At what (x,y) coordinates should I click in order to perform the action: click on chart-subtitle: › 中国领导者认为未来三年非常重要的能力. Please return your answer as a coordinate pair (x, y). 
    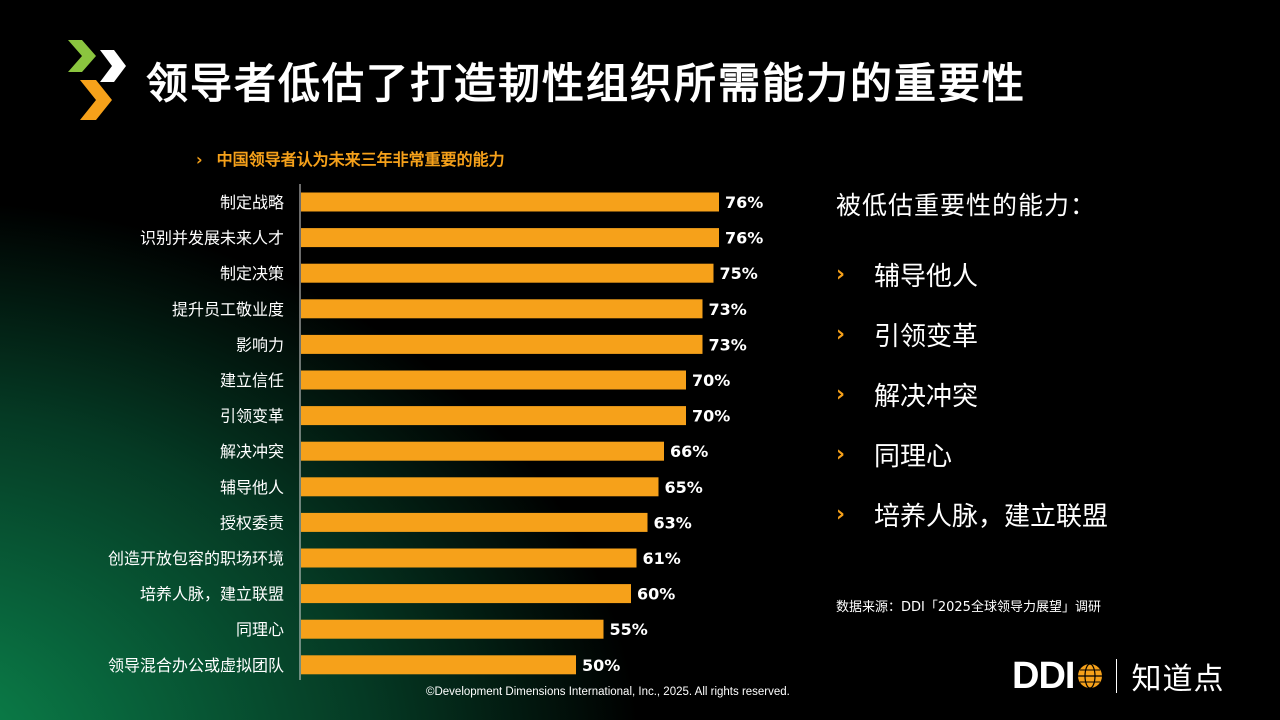
    Looking at the image, I should click on (350, 158).